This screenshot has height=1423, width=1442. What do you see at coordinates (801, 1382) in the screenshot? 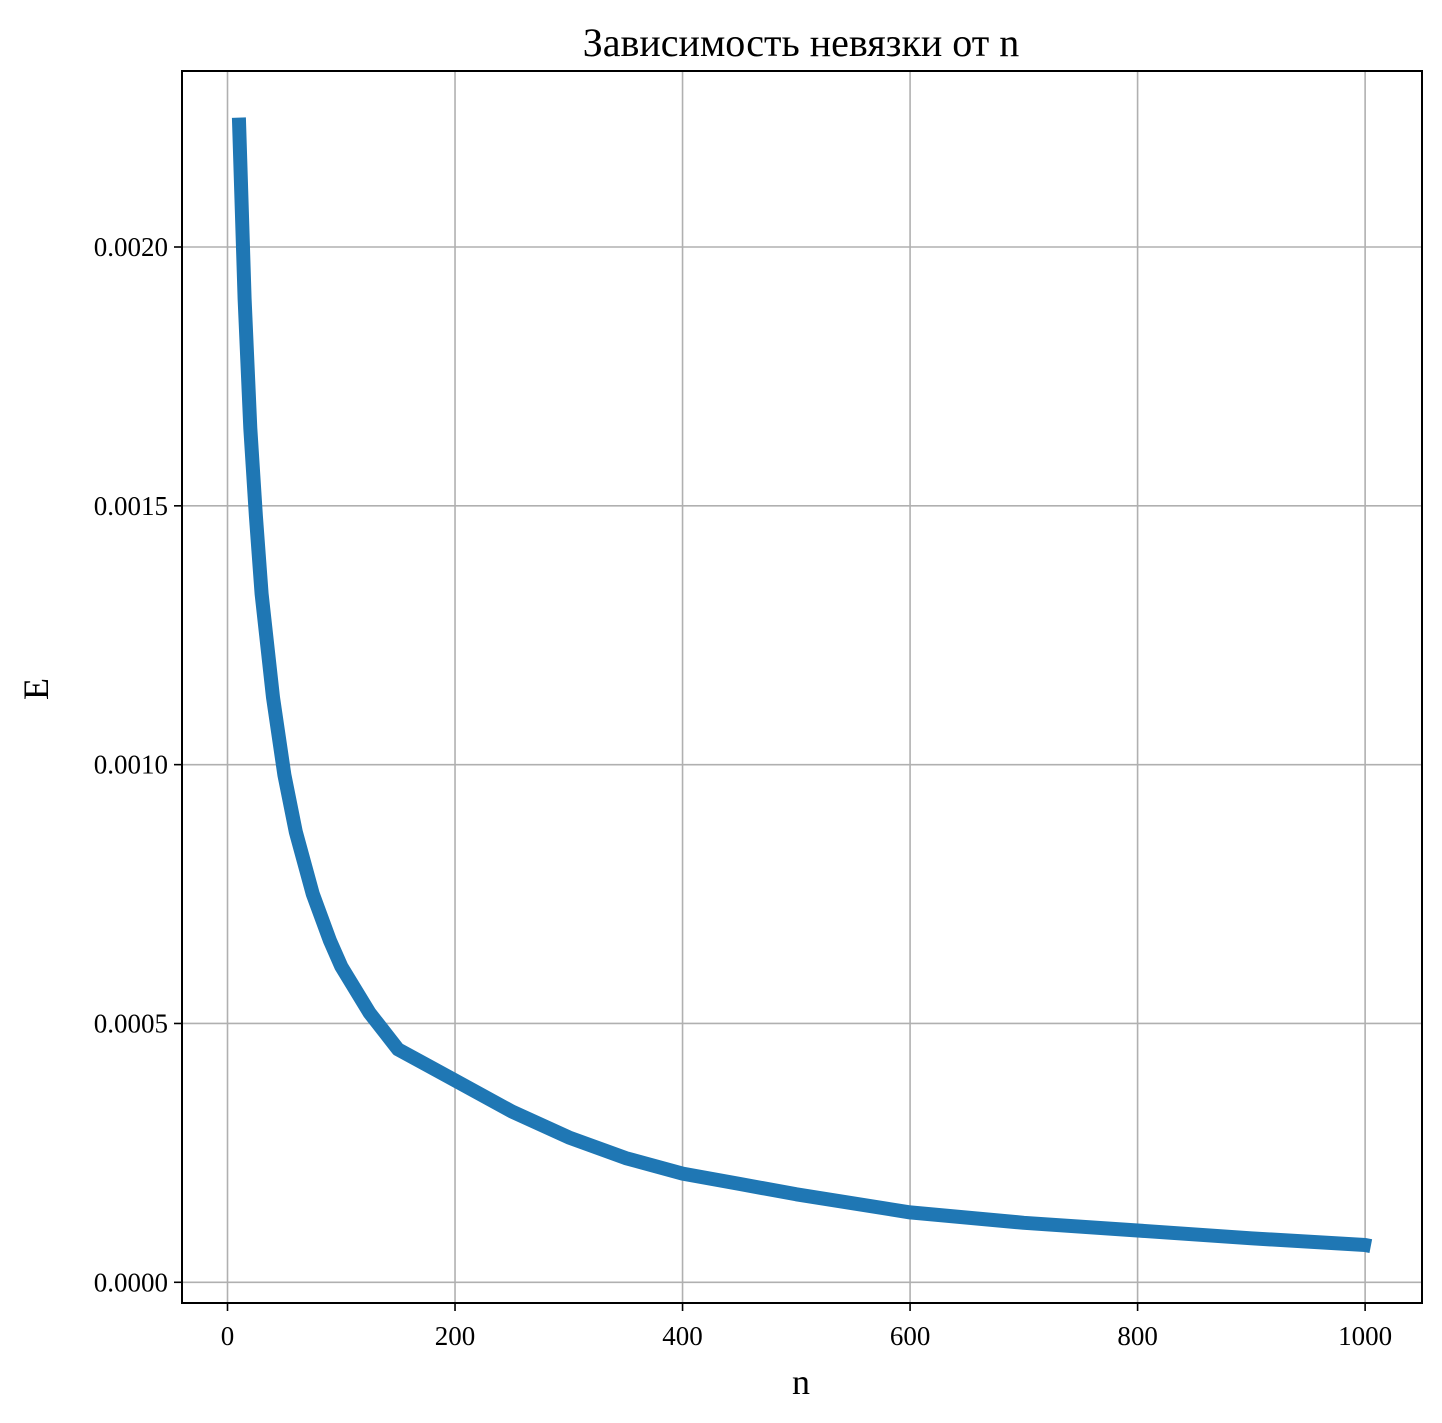
I see `x-axis-label: n` at bounding box center [801, 1382].